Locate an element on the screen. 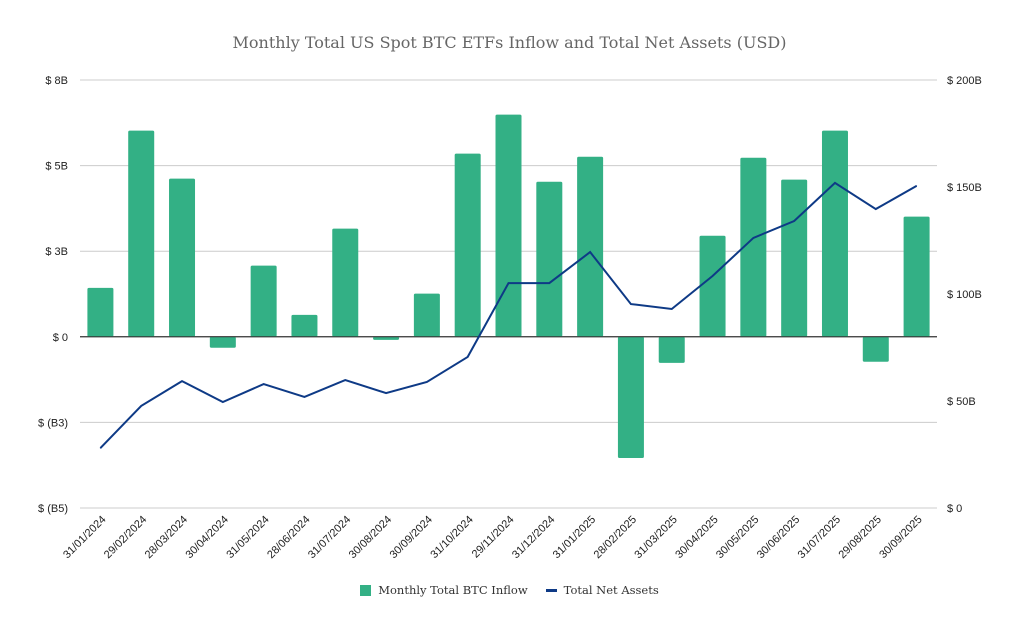  right-tick-label: $ 200B is located at coordinates (964, 81).